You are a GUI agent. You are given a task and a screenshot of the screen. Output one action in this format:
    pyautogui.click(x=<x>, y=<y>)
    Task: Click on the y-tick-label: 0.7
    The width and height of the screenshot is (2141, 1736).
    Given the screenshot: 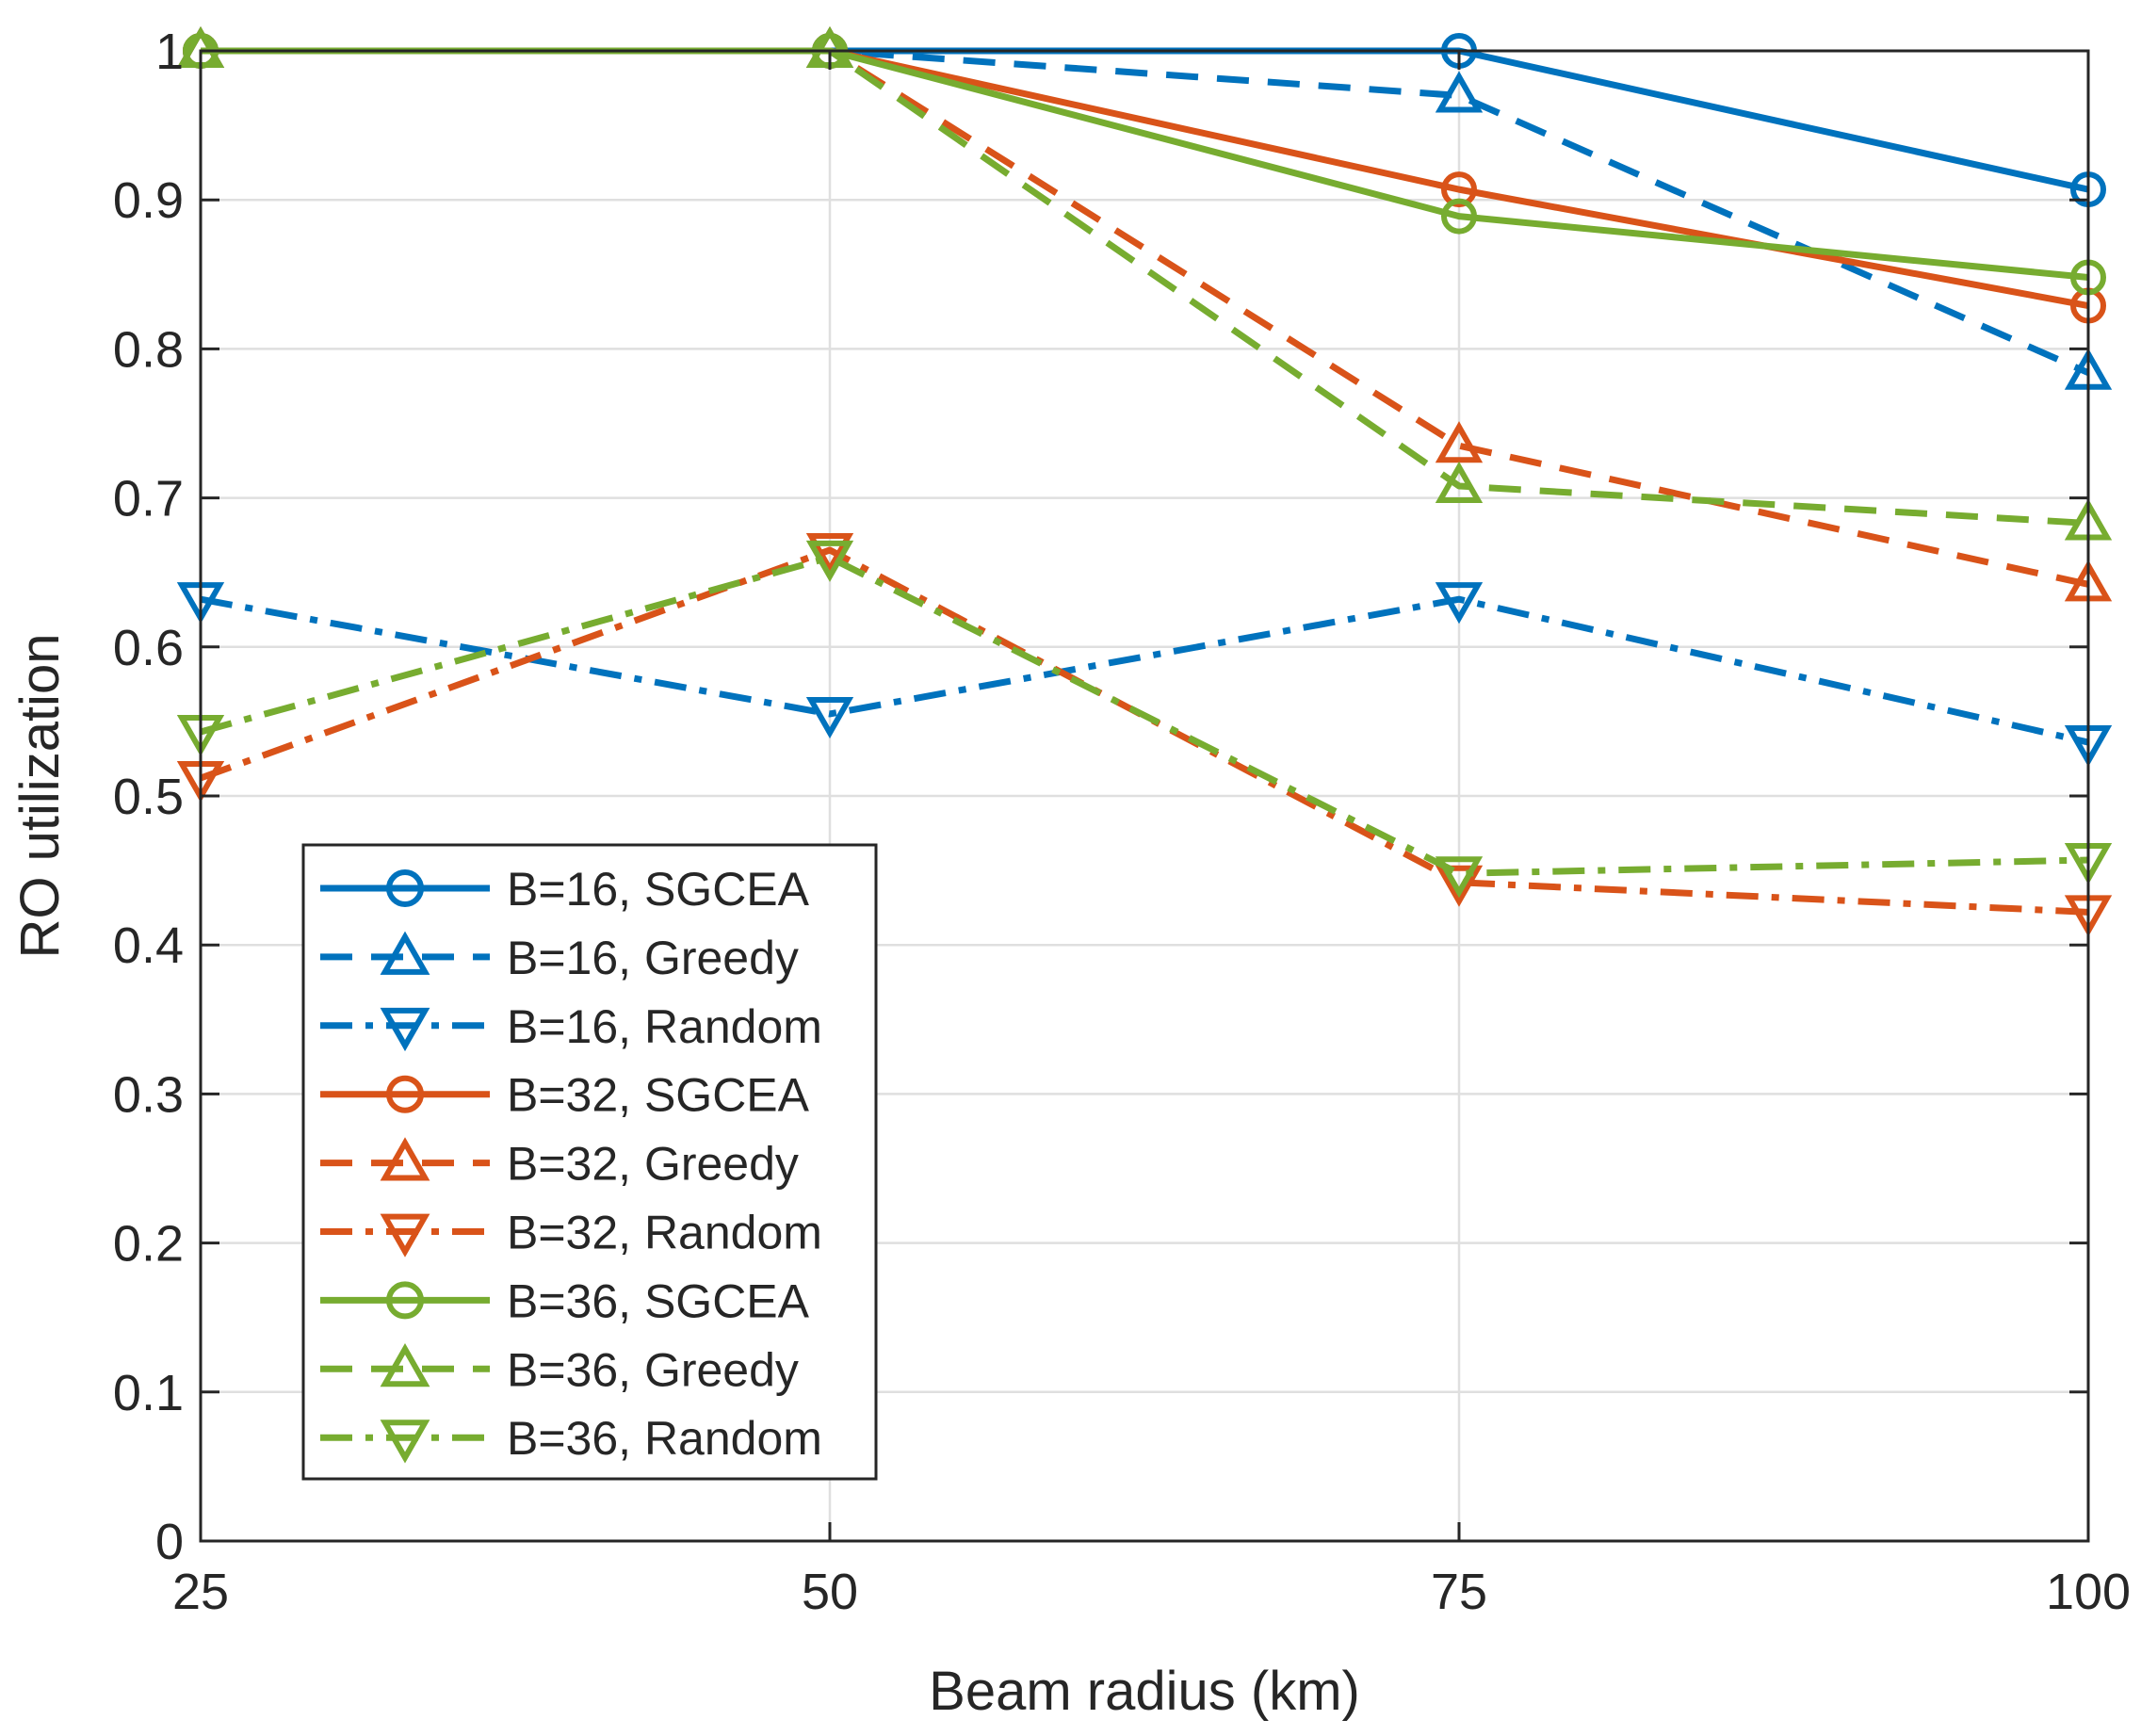 What is the action you would take?
    pyautogui.click(x=148, y=499)
    